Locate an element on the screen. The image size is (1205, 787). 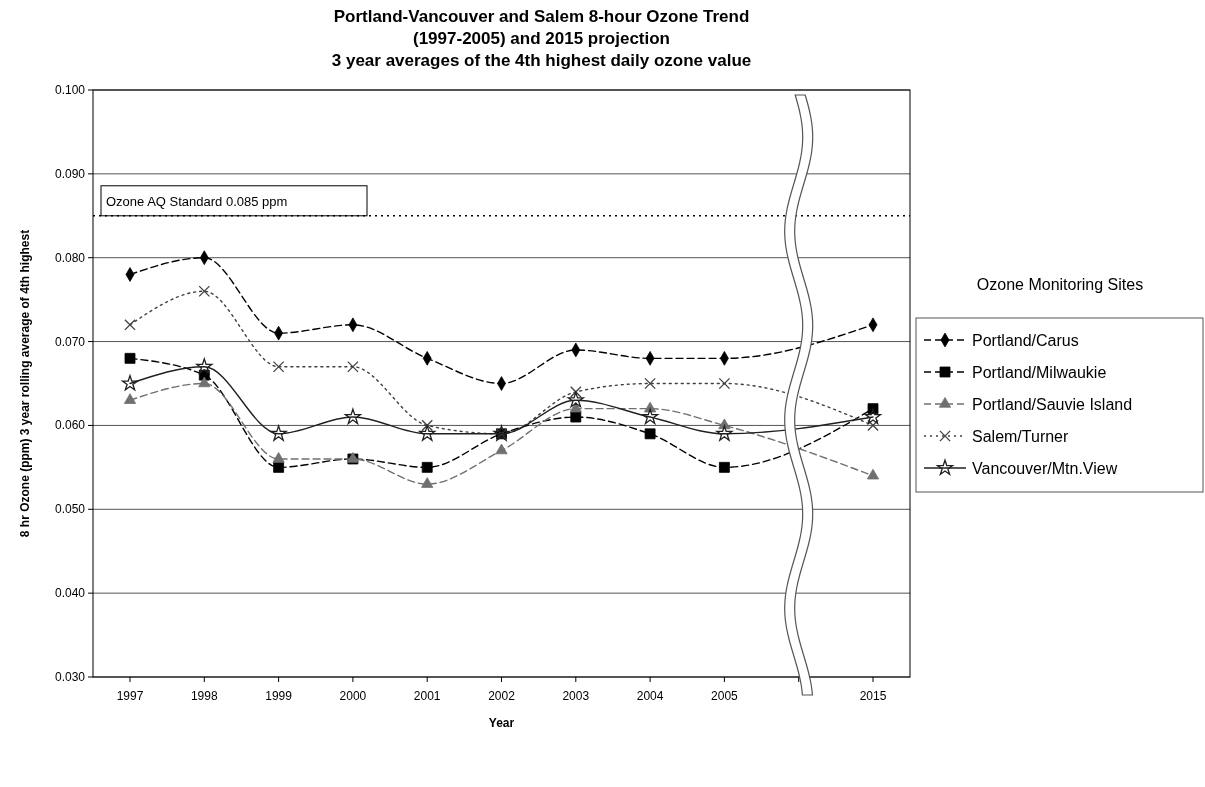
x-tick-label: 2015 is located at coordinates (873, 696).